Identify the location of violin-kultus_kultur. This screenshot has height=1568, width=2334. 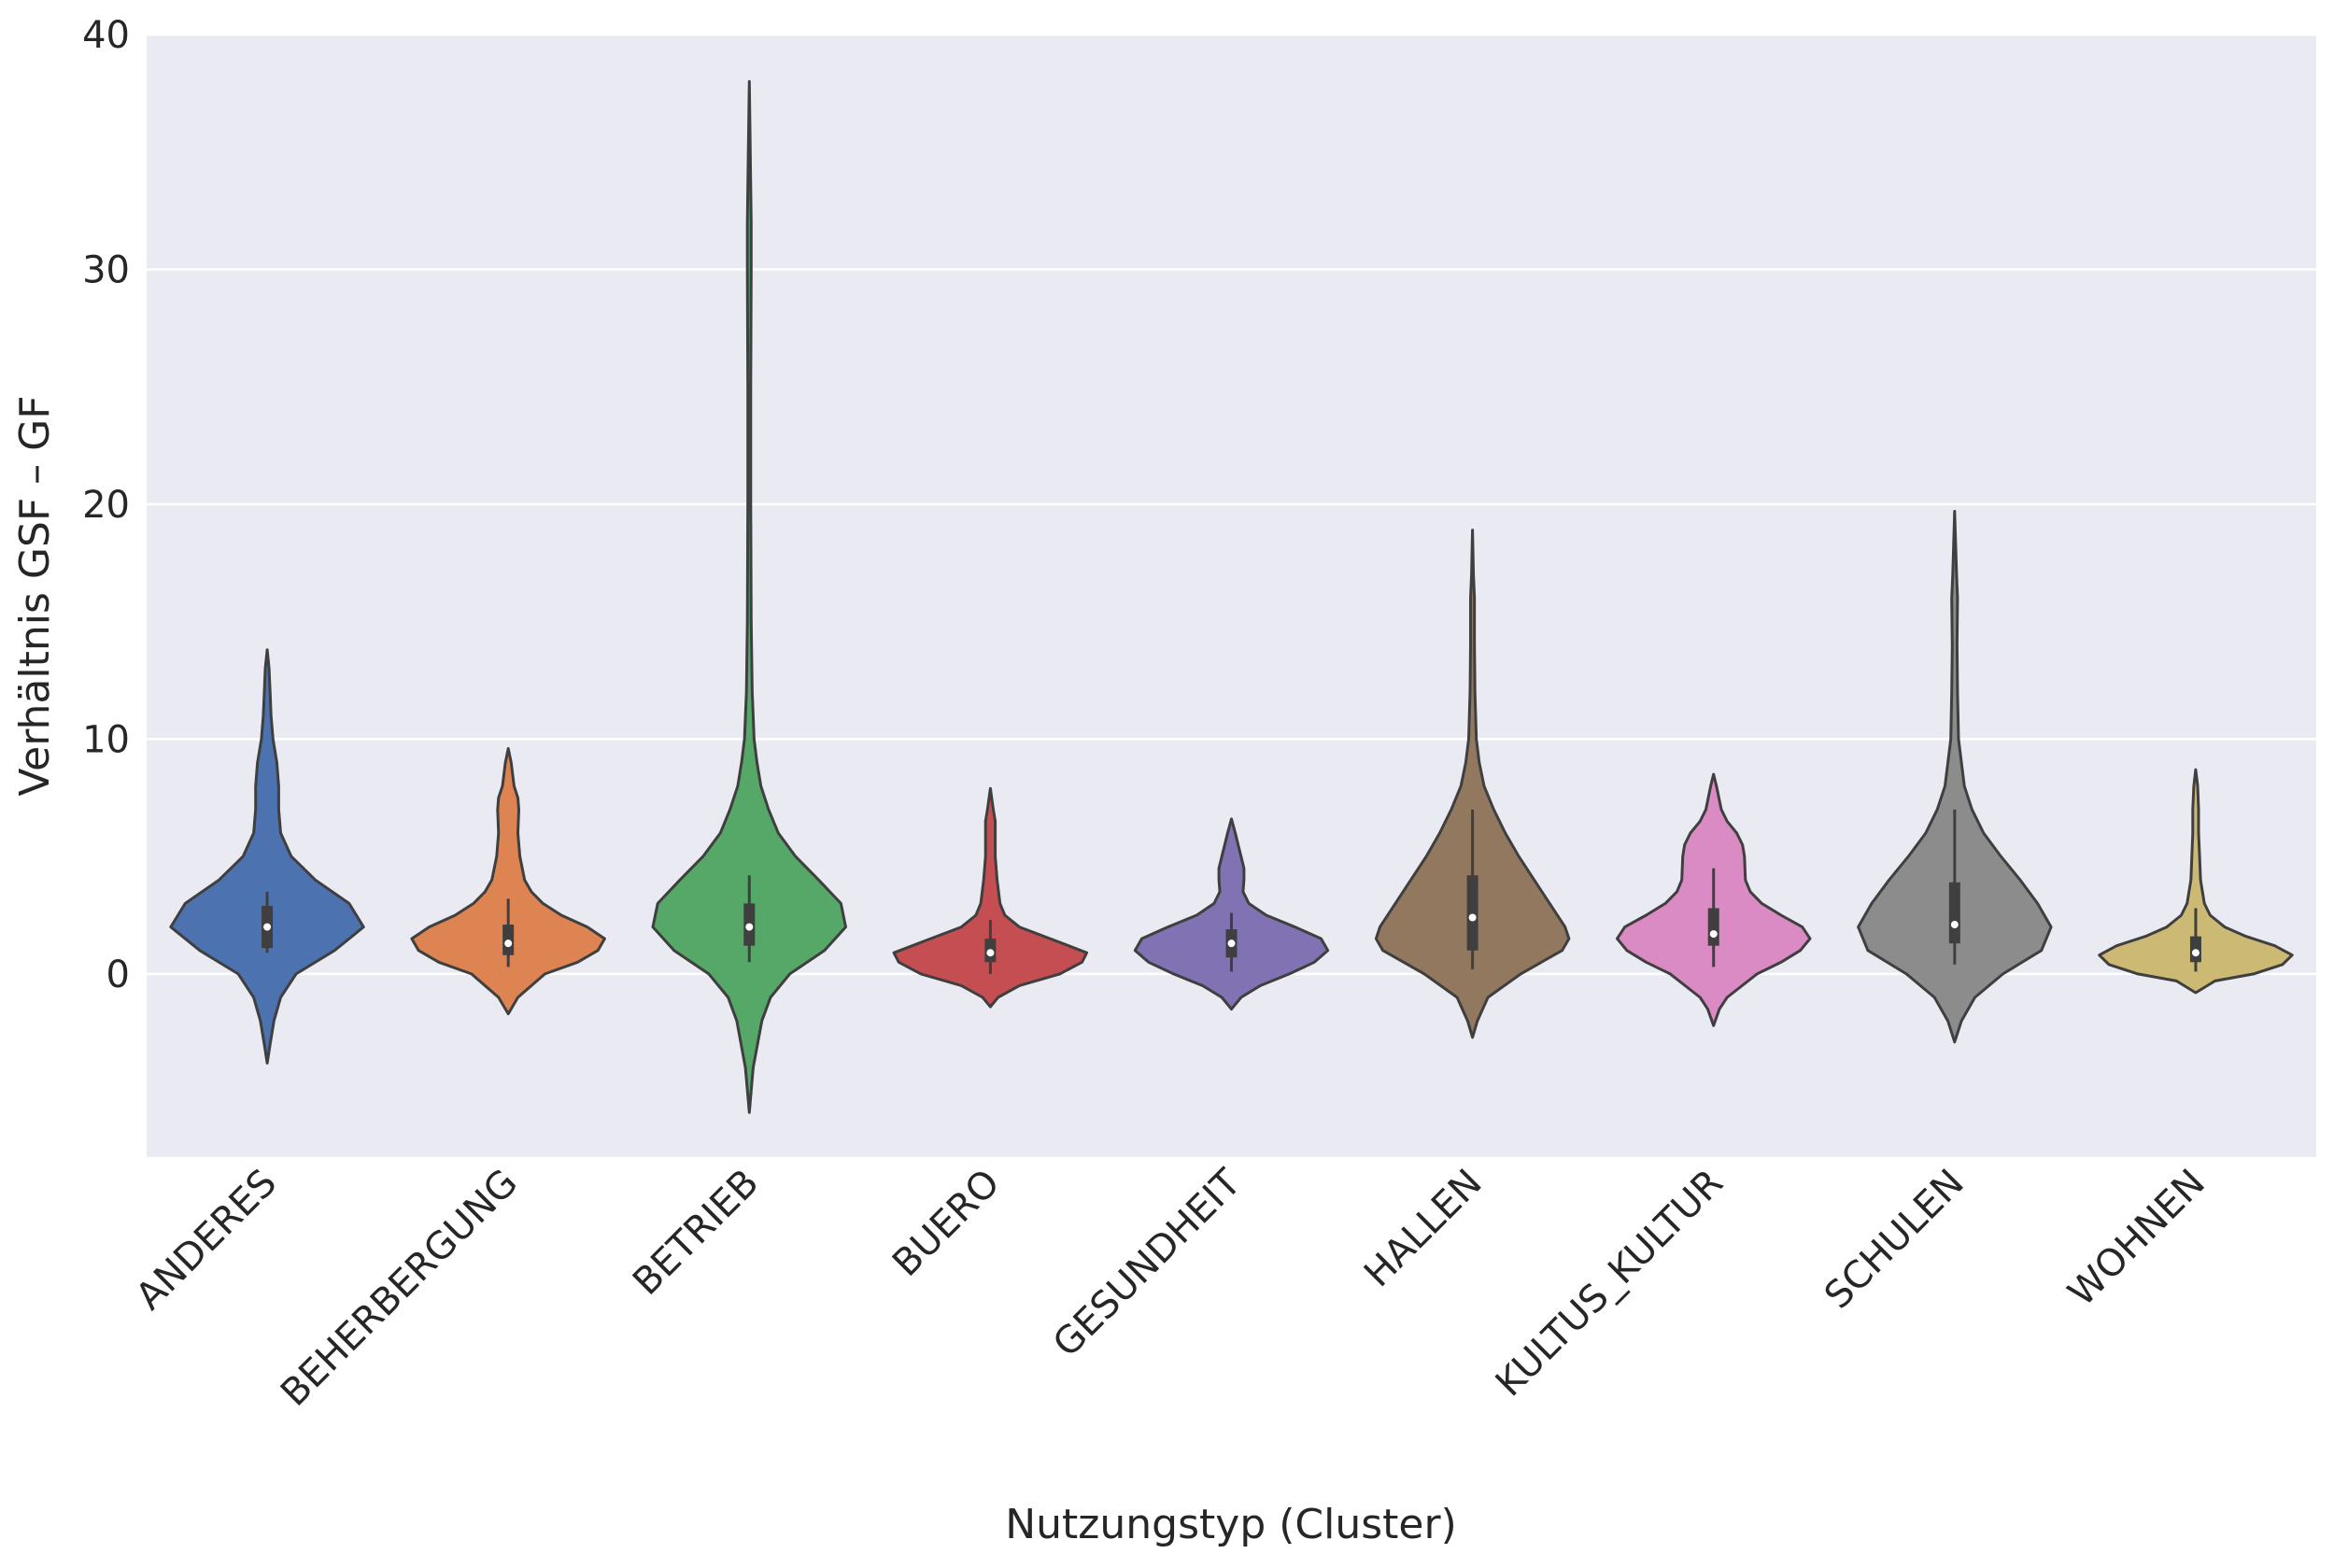
(1714, 899).